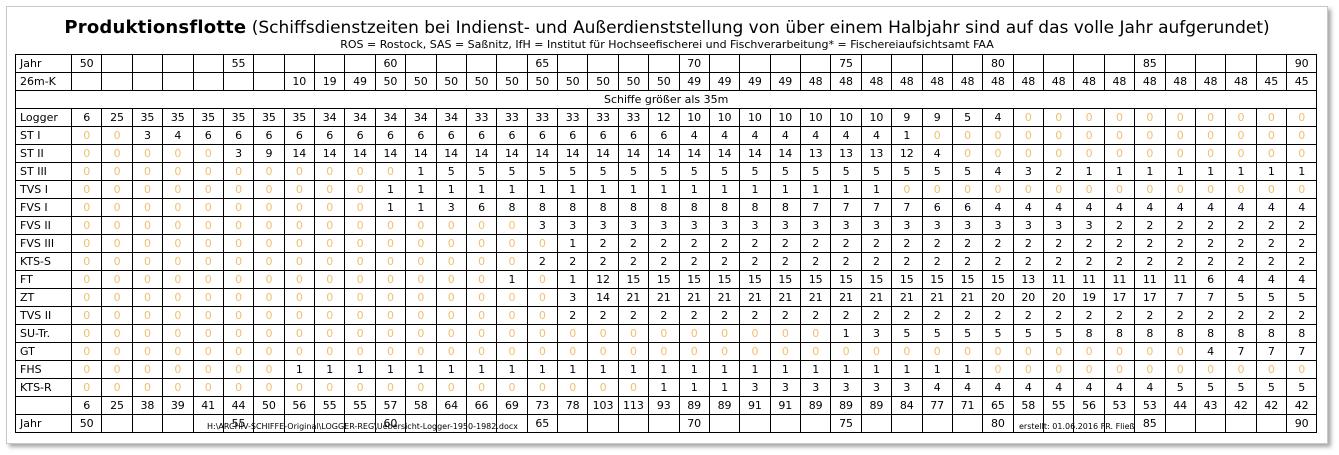 Image resolution: width=1339 pixels, height=455 pixels. What do you see at coordinates (572, 117) in the screenshot?
I see `table-cell: 33` at bounding box center [572, 117].